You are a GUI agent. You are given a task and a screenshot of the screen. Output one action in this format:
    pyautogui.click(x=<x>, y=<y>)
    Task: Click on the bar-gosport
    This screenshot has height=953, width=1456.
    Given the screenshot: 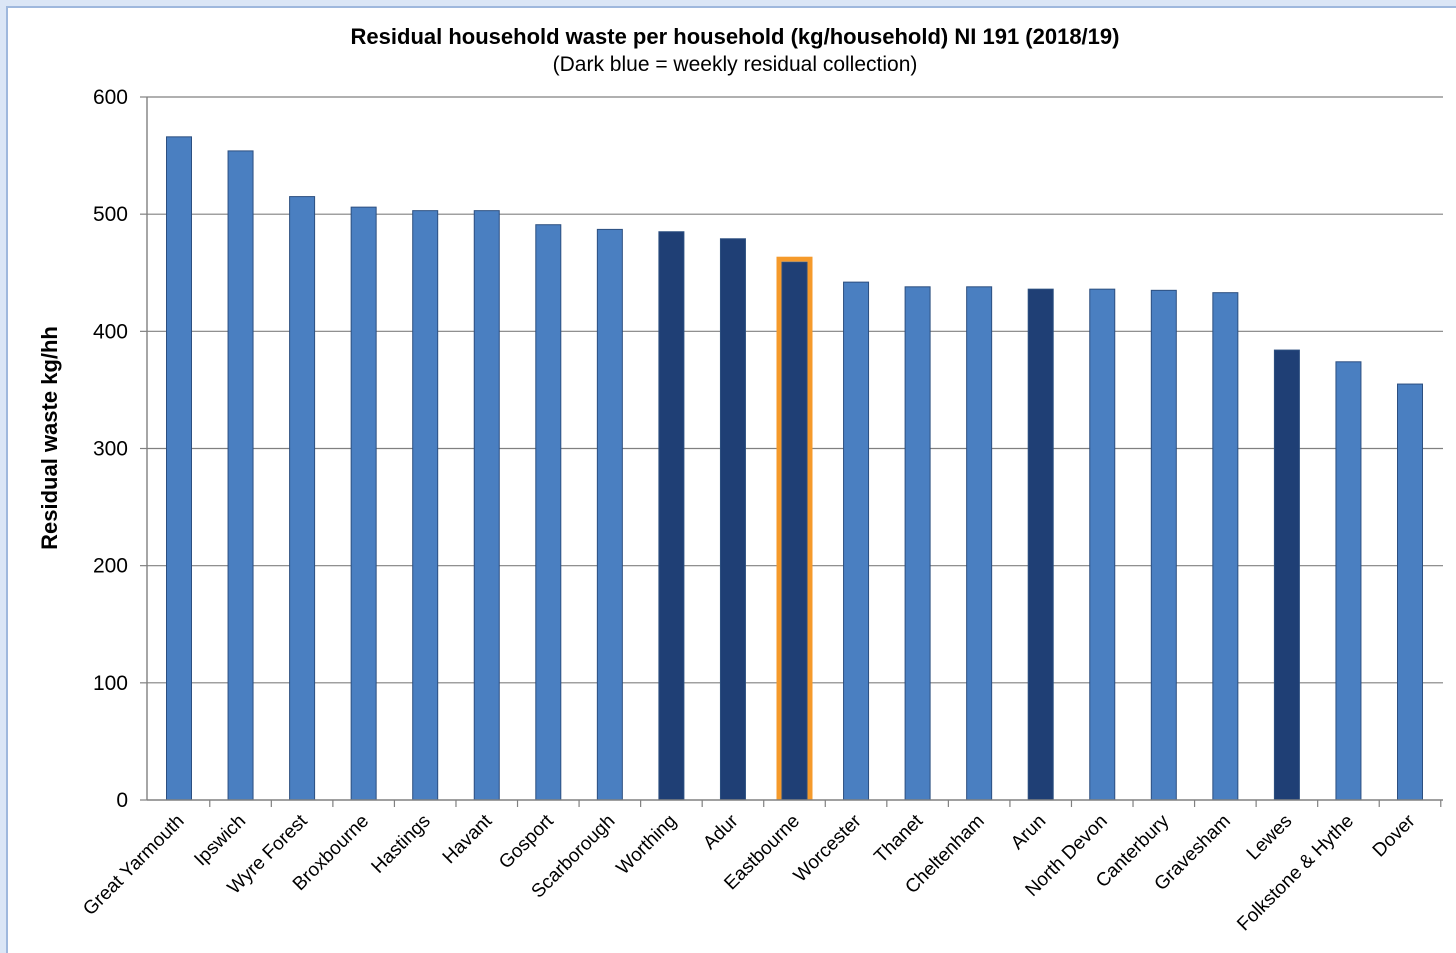 What is the action you would take?
    pyautogui.click(x=548, y=512)
    